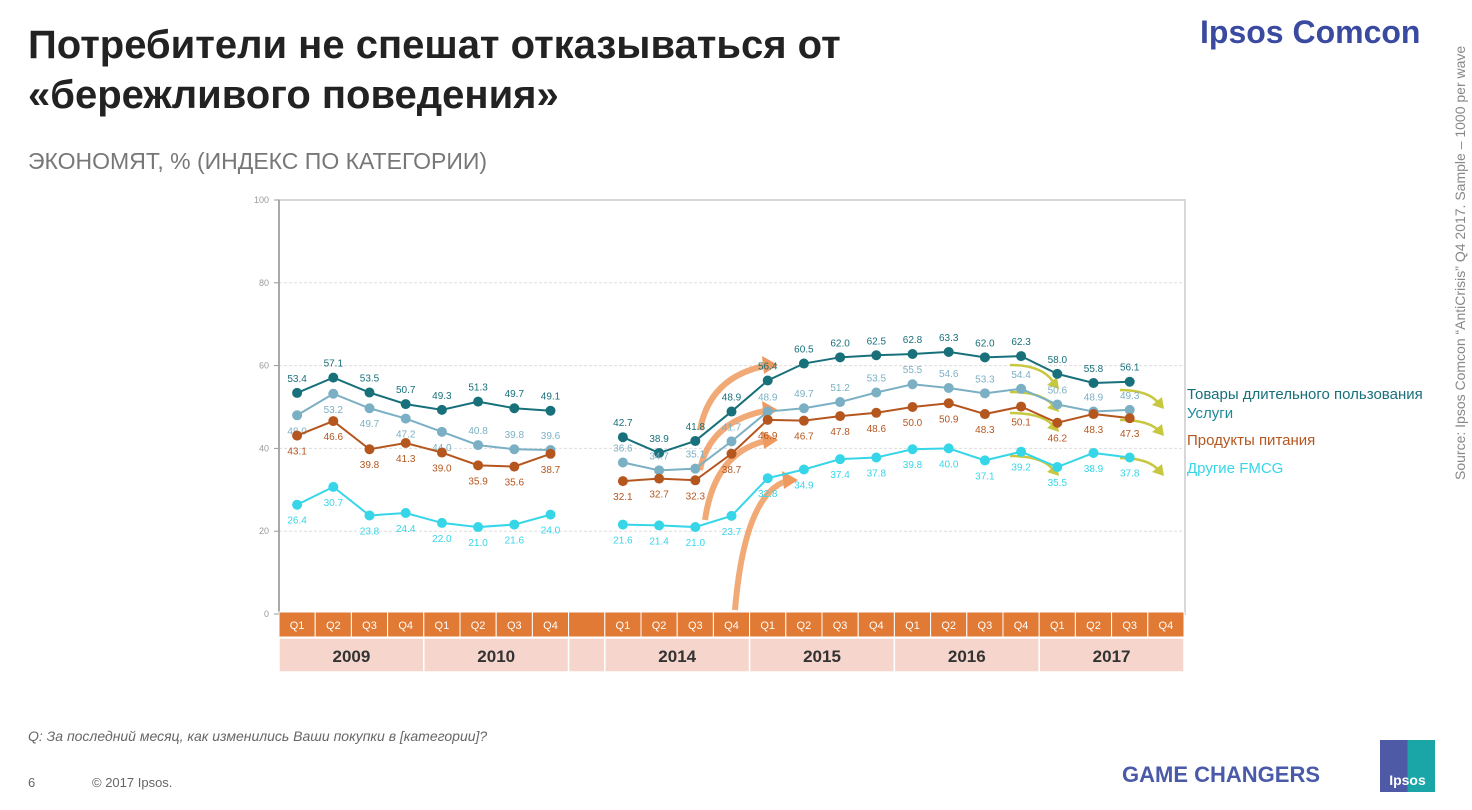 This screenshot has height=810, width=1472. What do you see at coordinates (1094, 369) in the screenshot?
I see `data-label: 55.8` at bounding box center [1094, 369].